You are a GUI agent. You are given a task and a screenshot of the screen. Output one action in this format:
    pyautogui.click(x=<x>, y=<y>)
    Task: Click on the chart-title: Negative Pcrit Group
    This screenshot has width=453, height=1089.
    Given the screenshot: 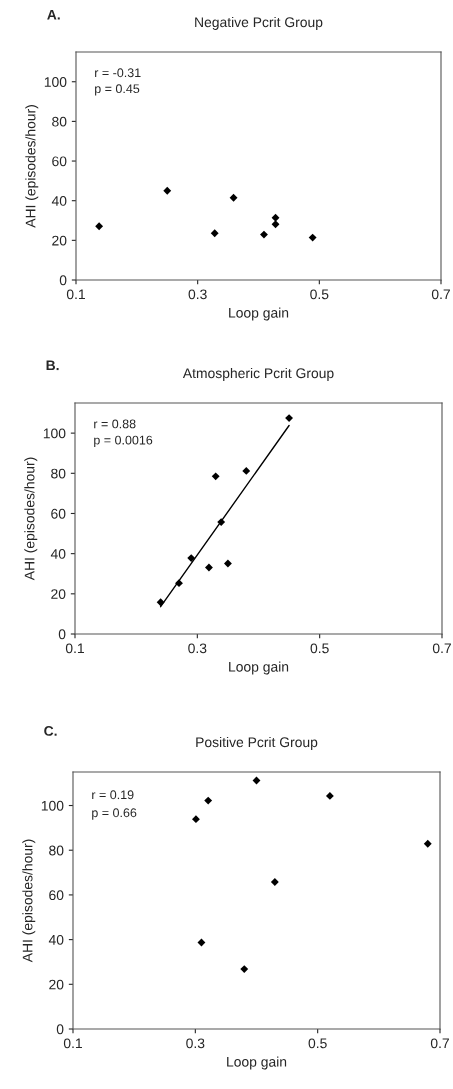 What is the action you would take?
    pyautogui.click(x=259, y=23)
    